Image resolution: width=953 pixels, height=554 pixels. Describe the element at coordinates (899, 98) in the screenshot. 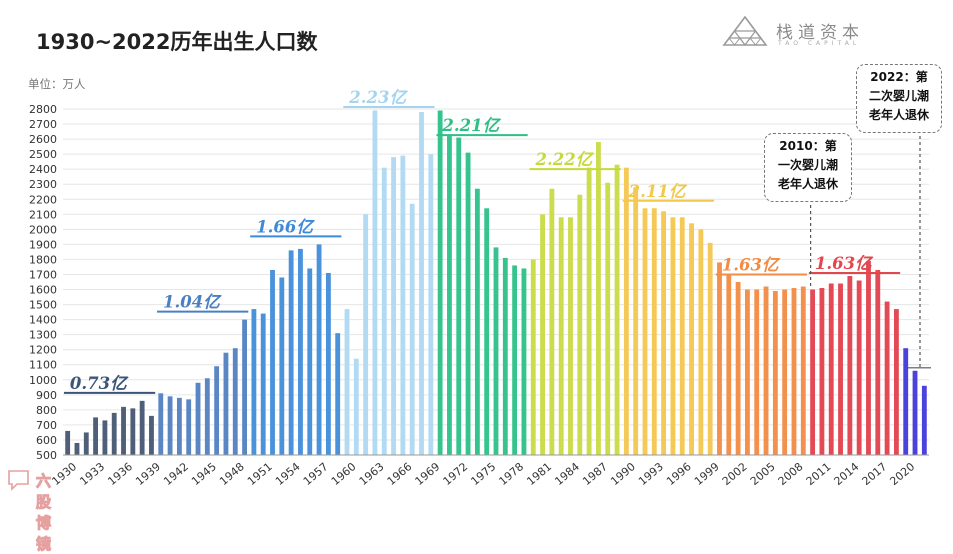

I see `callout-2022: 2022：第 二次婴儿潮 老年人退休` at that location.